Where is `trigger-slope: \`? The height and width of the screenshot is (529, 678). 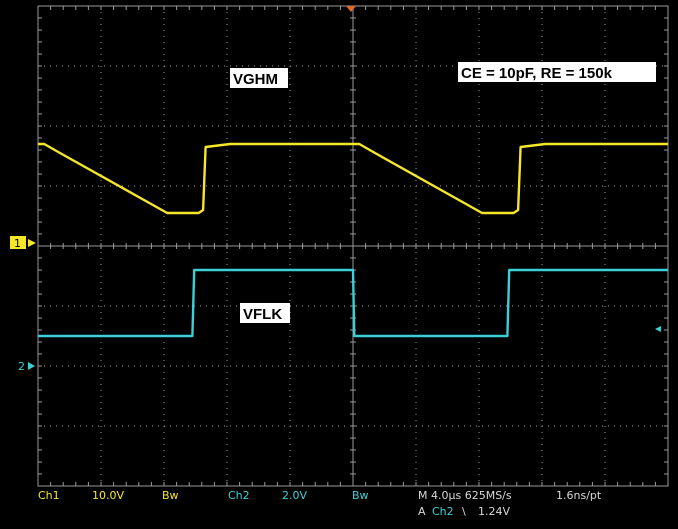 trigger-slope: \ is located at coordinates (464, 511).